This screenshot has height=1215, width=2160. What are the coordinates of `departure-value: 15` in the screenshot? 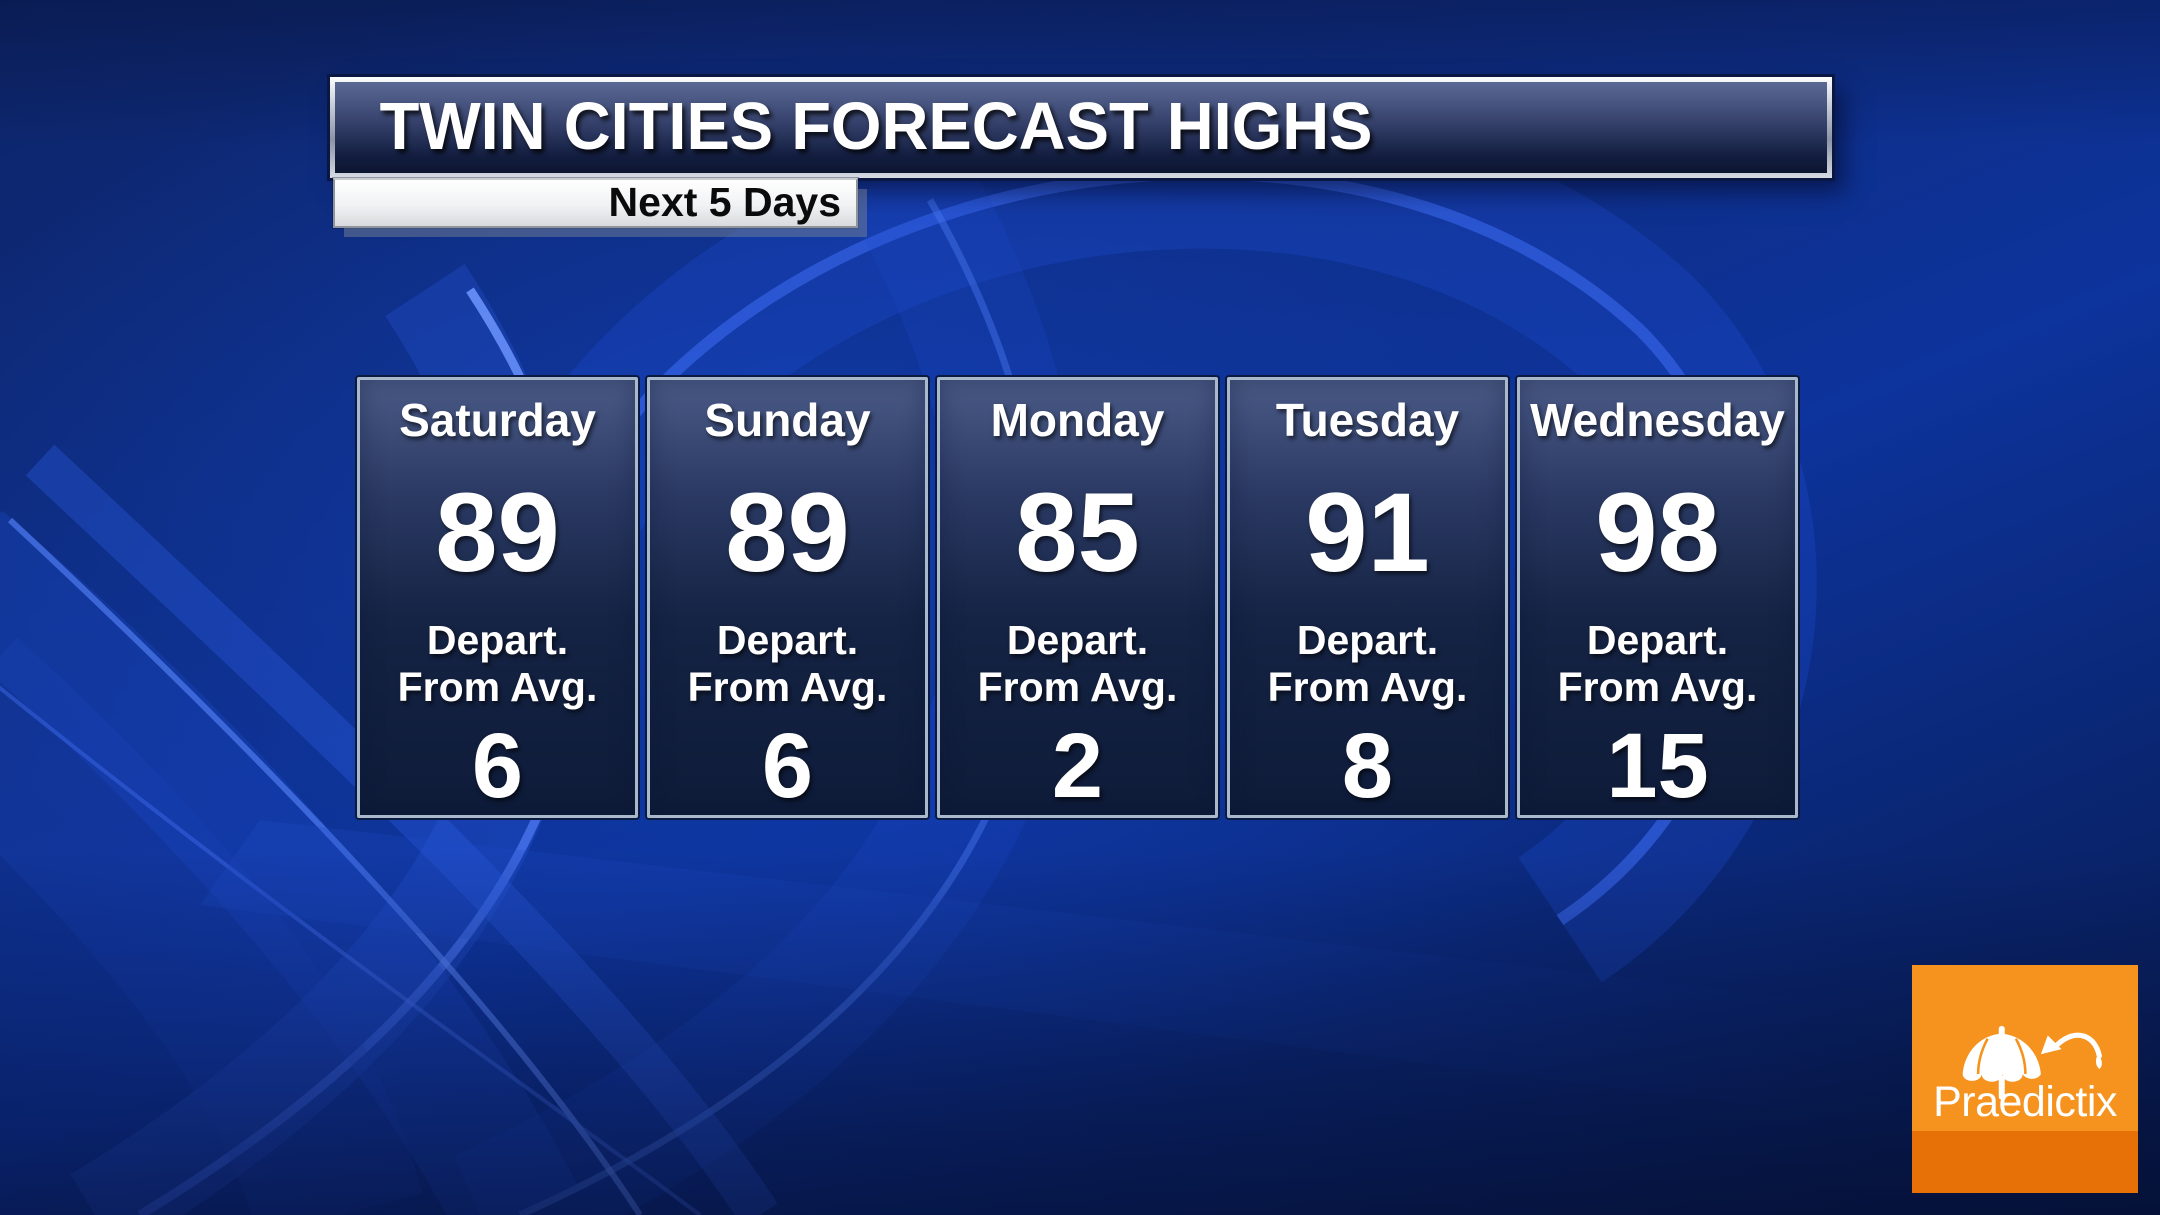 It's located at (1657, 765).